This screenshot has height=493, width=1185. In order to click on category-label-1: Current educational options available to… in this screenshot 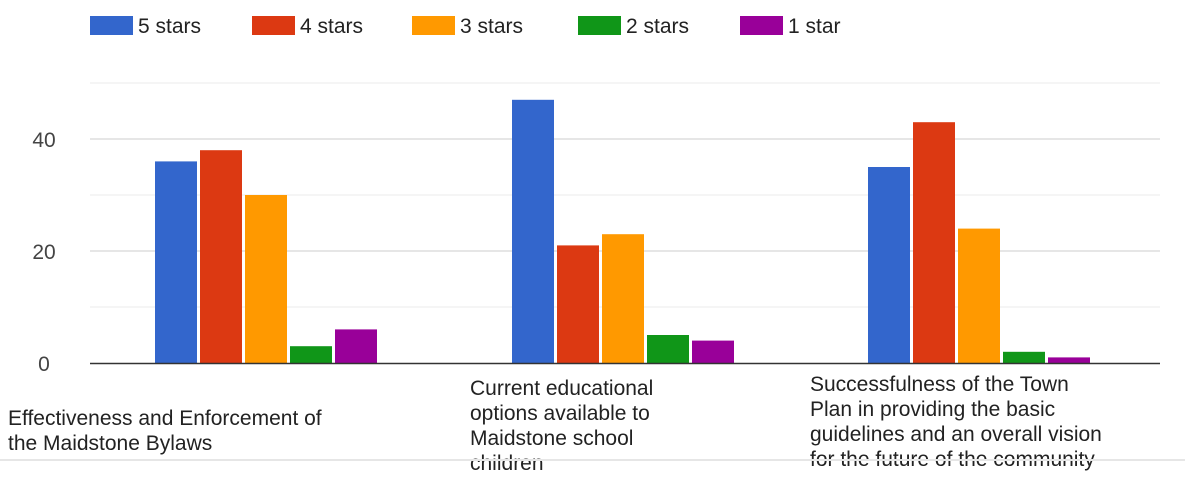, I will do `click(561, 426)`.